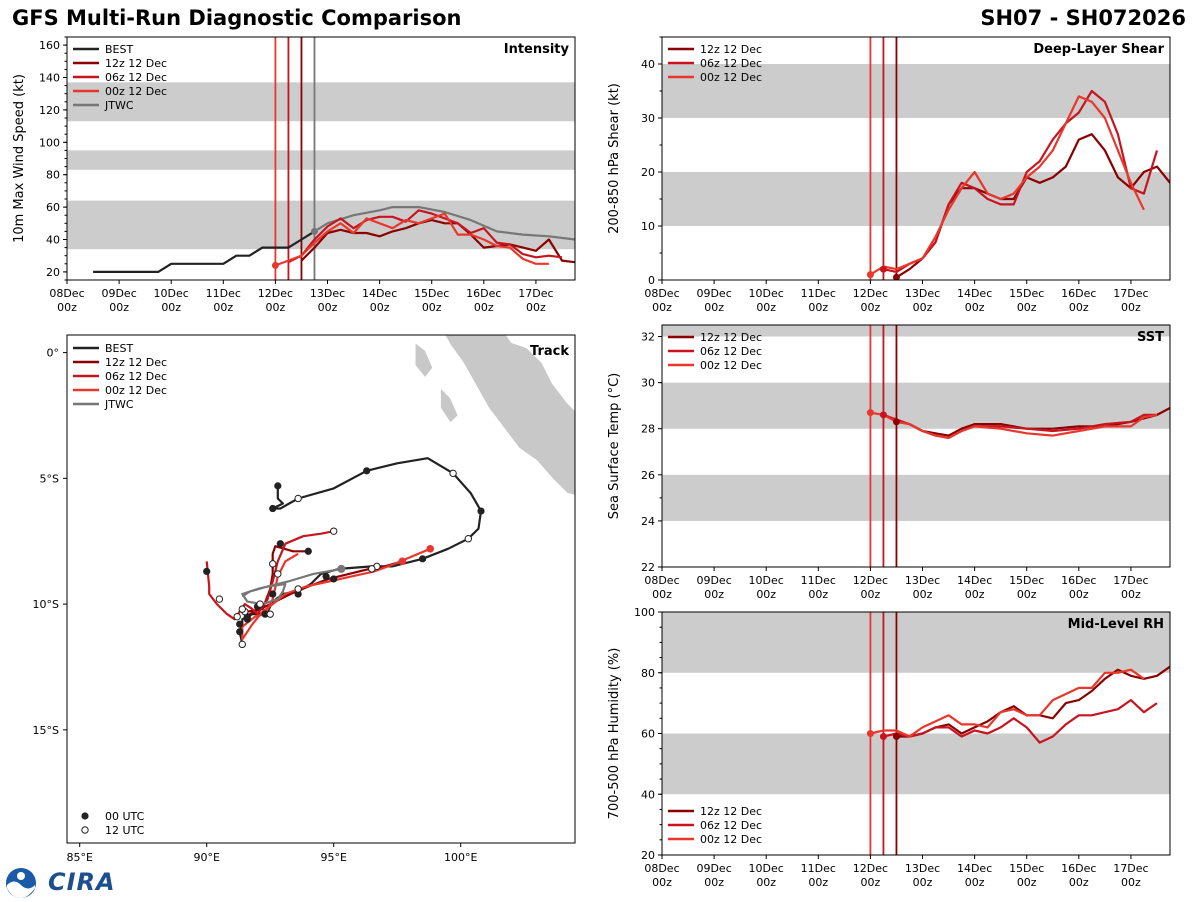 The width and height of the screenshot is (1200, 902). Describe the element at coordinates (223, 293) in the screenshot. I see `x-tick-label: 11Dec` at that location.